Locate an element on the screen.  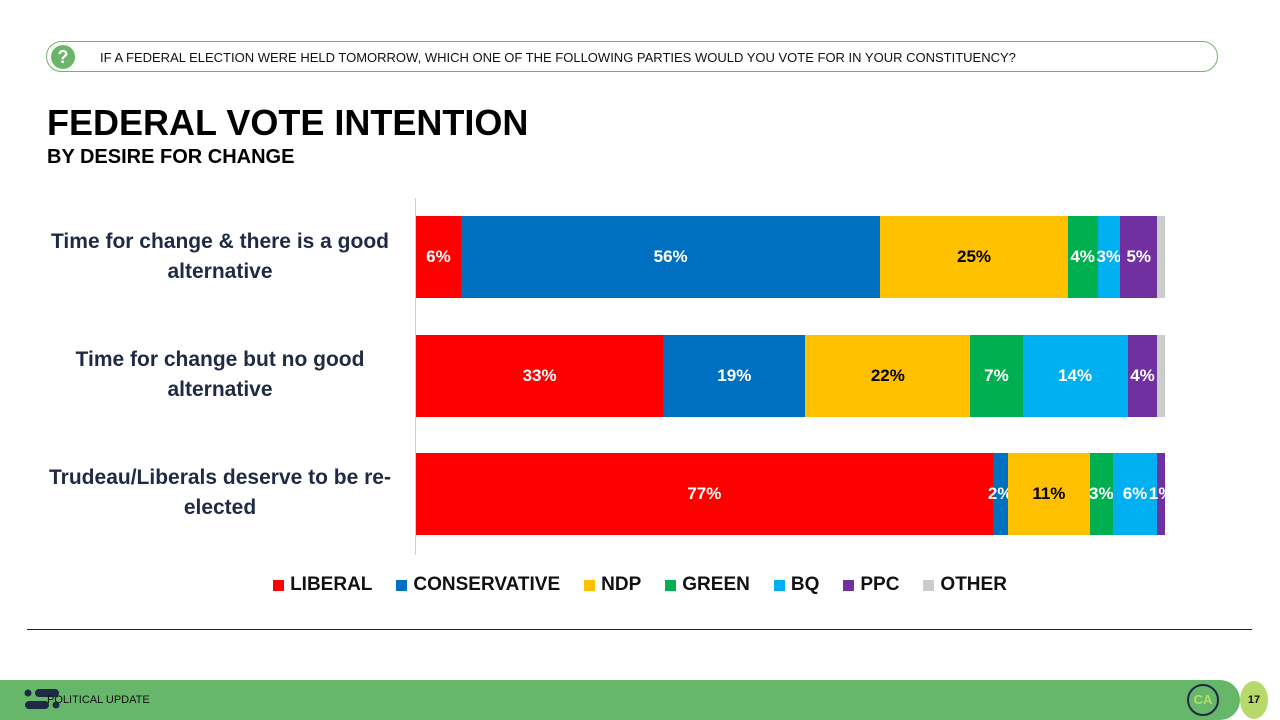
legend-label: LIBERAL is located at coordinates (331, 584).